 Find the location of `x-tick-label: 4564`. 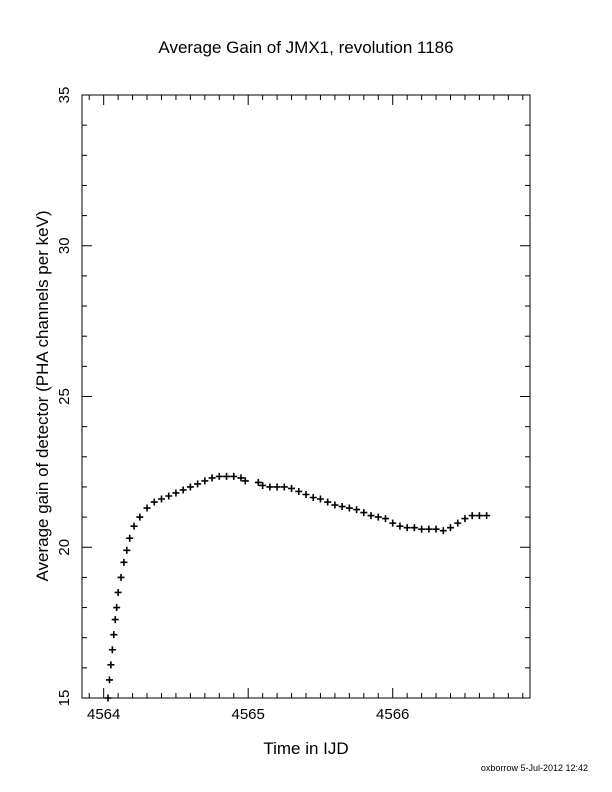

x-tick-label: 4564 is located at coordinates (103, 714).